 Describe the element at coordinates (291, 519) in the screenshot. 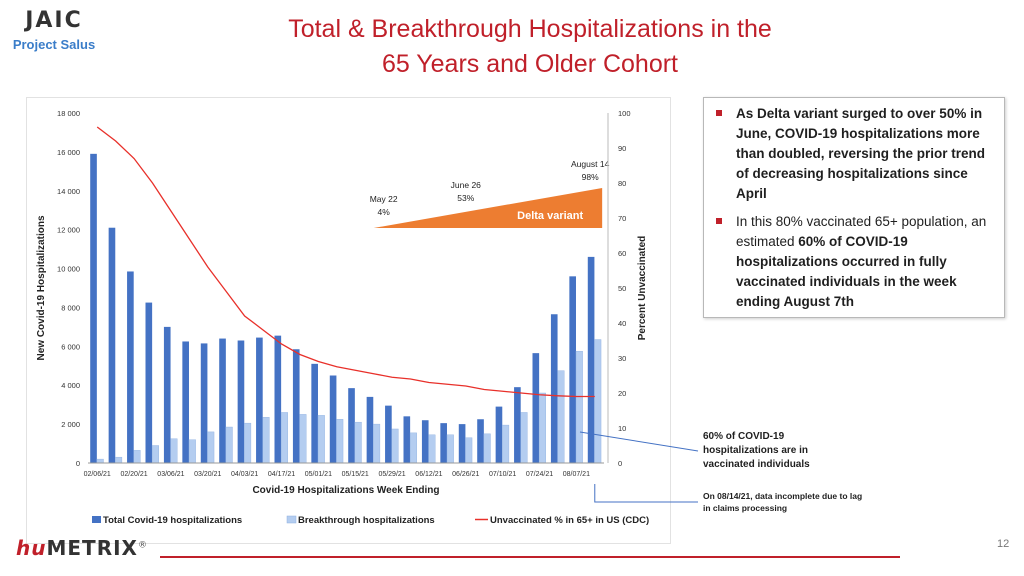

I see `legend-swatch-breakthrough` at that location.